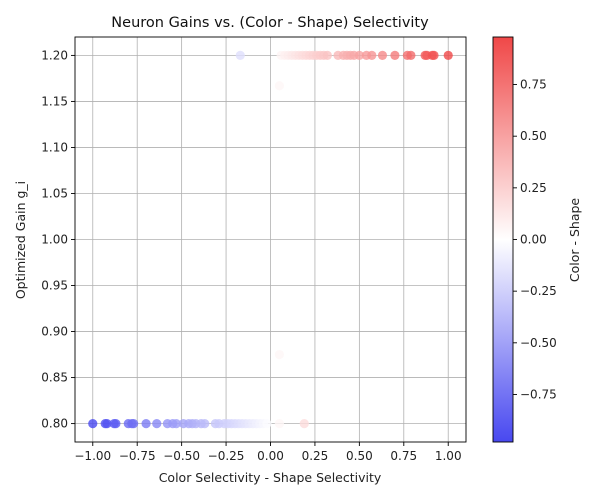 Image resolution: width=600 pixels, height=500 pixels. Describe the element at coordinates (54, 193) in the screenshot. I see `y-tick-label: 1.05` at that location.